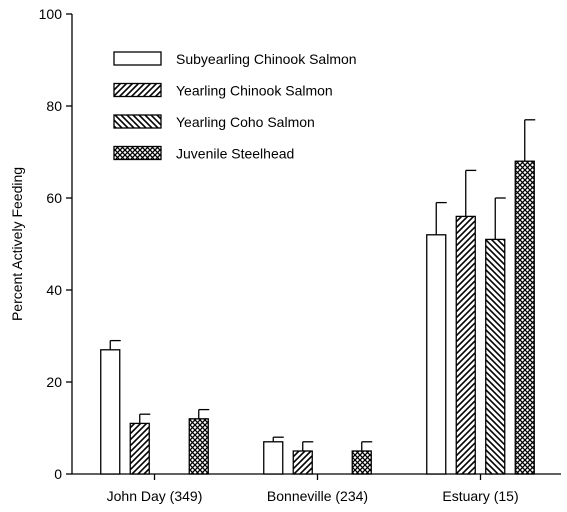 Image resolution: width=567 pixels, height=512 pixels. Describe the element at coordinates (58, 474) in the screenshot. I see `y-tick-label: 0` at that location.